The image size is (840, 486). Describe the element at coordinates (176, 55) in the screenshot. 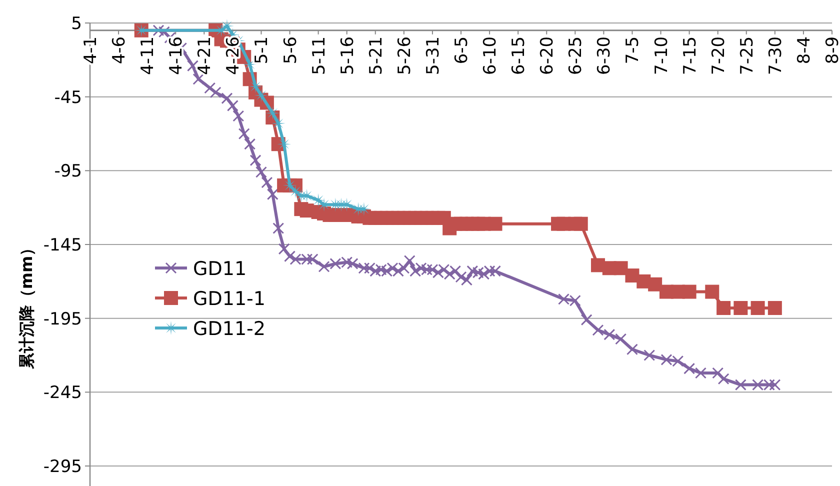

I see `x-tick-label: 4-16` at that location.